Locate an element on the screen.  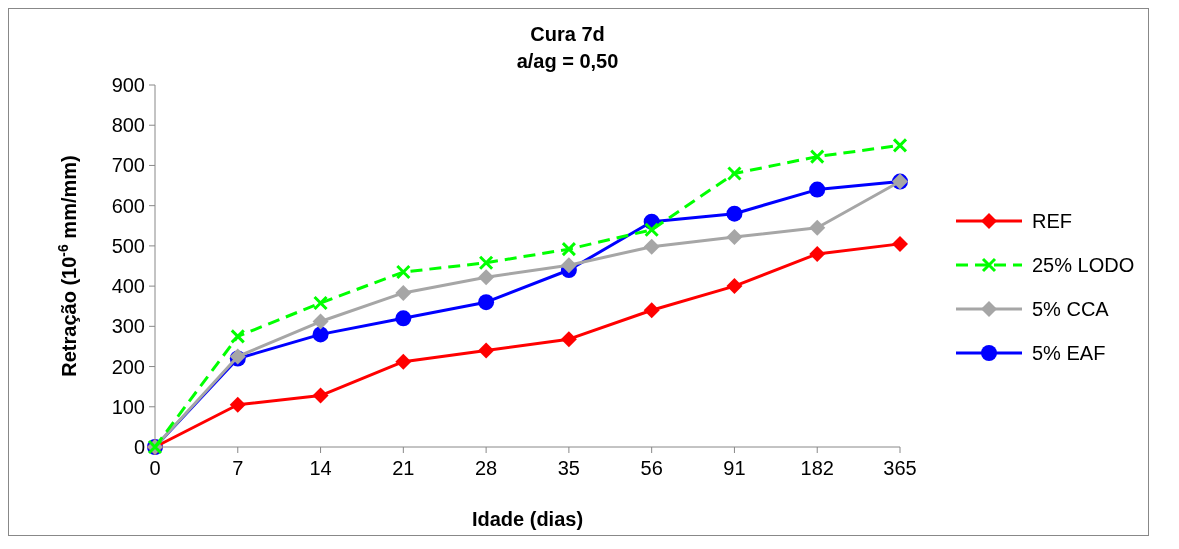
x-tick-label: 7 is located at coordinates (238, 468).